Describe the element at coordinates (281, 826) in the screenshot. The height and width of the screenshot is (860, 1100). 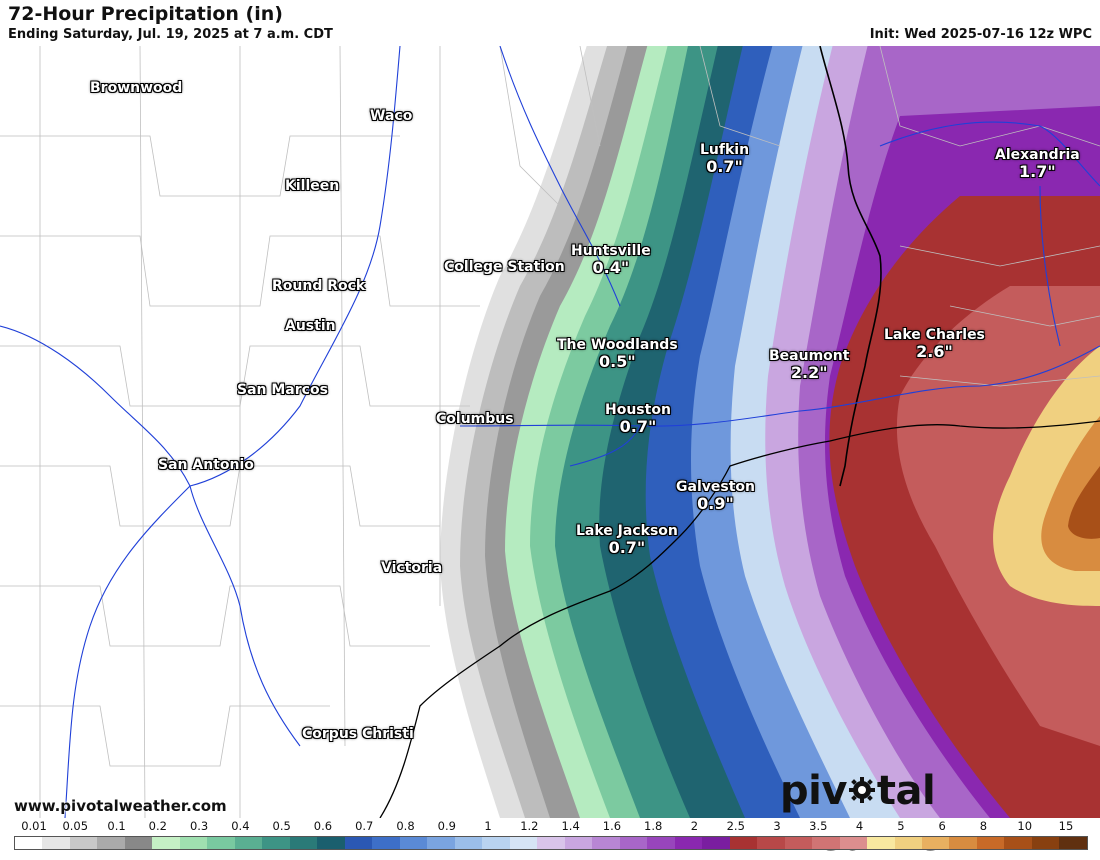
I see `legend-label: 0.5` at that location.